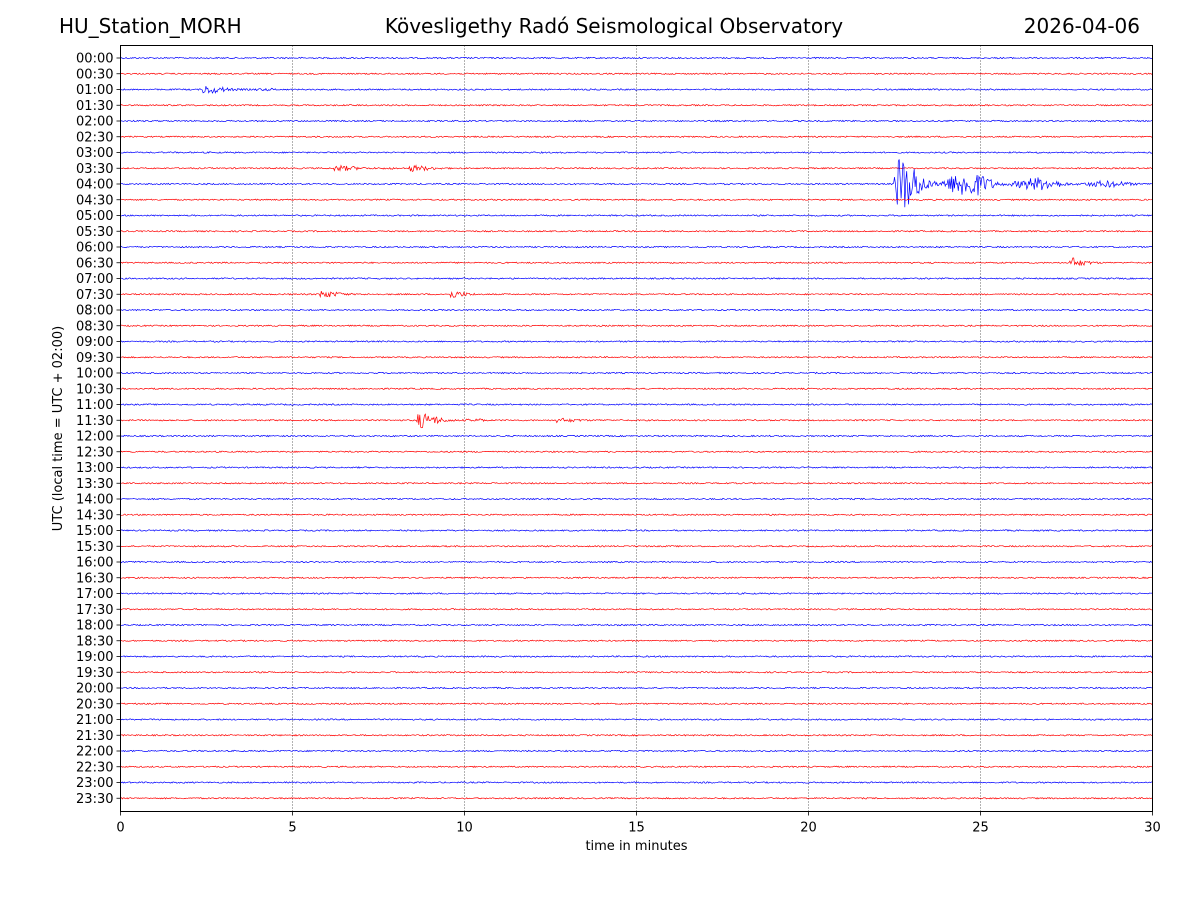 The width and height of the screenshot is (1200, 900). I want to click on y-tick-label: 16:00, so click(94, 563).